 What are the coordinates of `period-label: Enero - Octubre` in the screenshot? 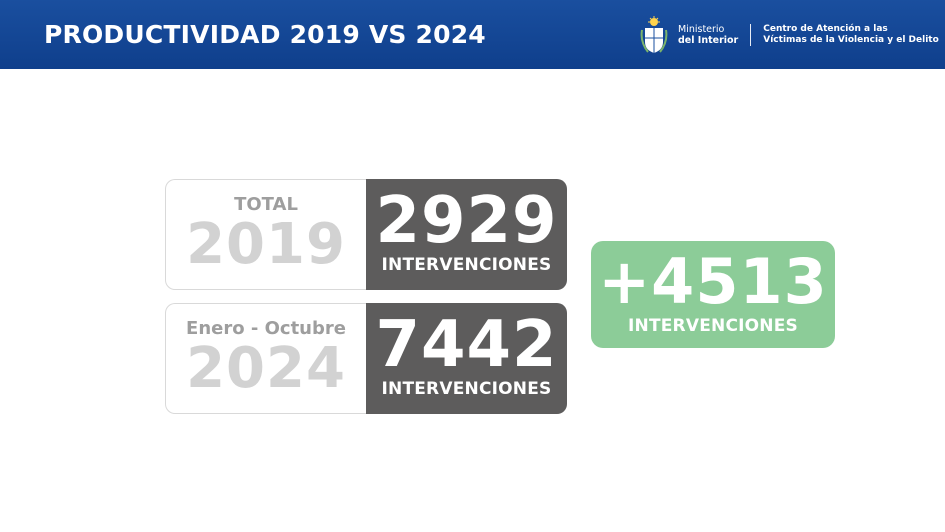 It's located at (266, 328).